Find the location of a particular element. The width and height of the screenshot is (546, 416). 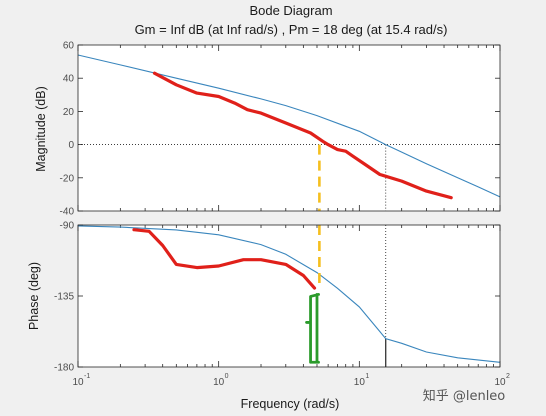

phase-ytick-label: -135 is located at coordinates (64, 297).